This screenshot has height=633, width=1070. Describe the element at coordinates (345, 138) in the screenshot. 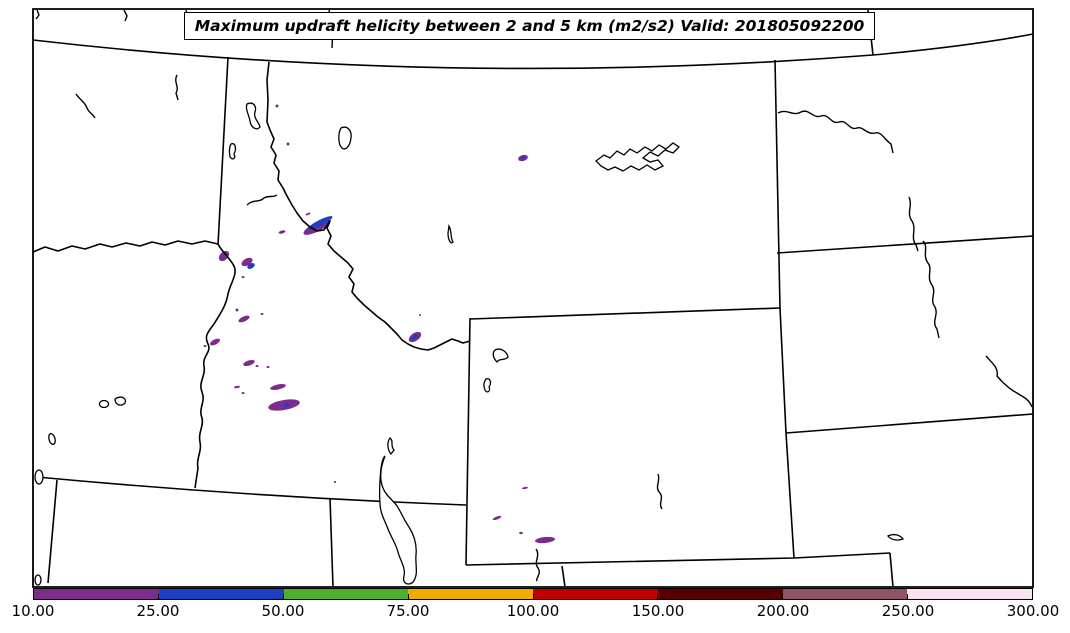

I see `lake-flathead` at that location.